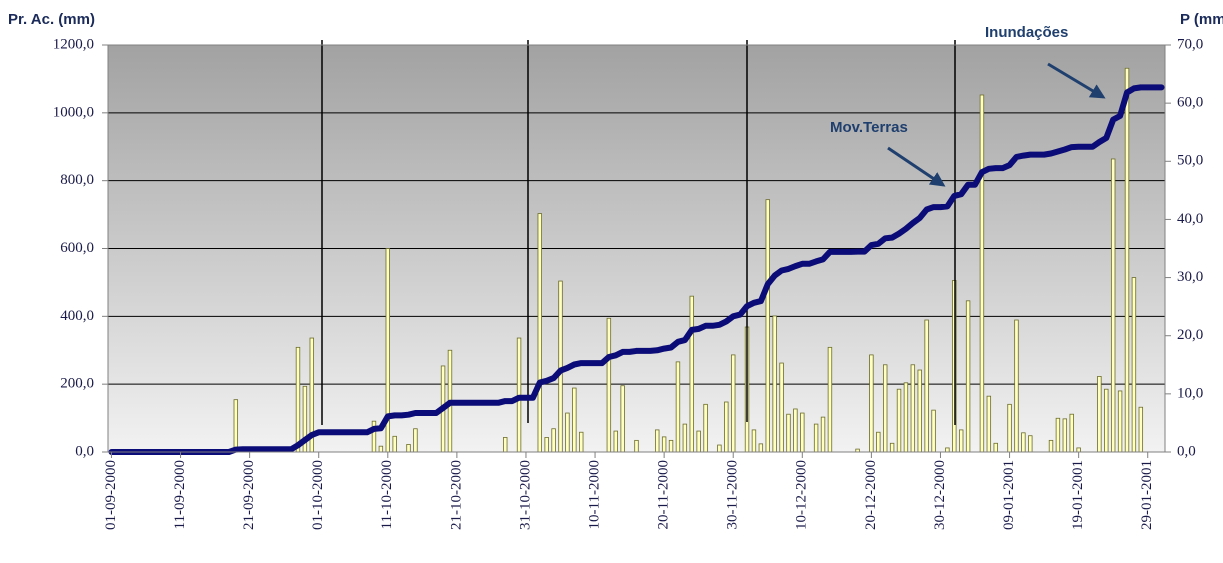 The height and width of the screenshot is (563, 1223). I want to click on y2-tick-label: 10,0, so click(1190, 393).